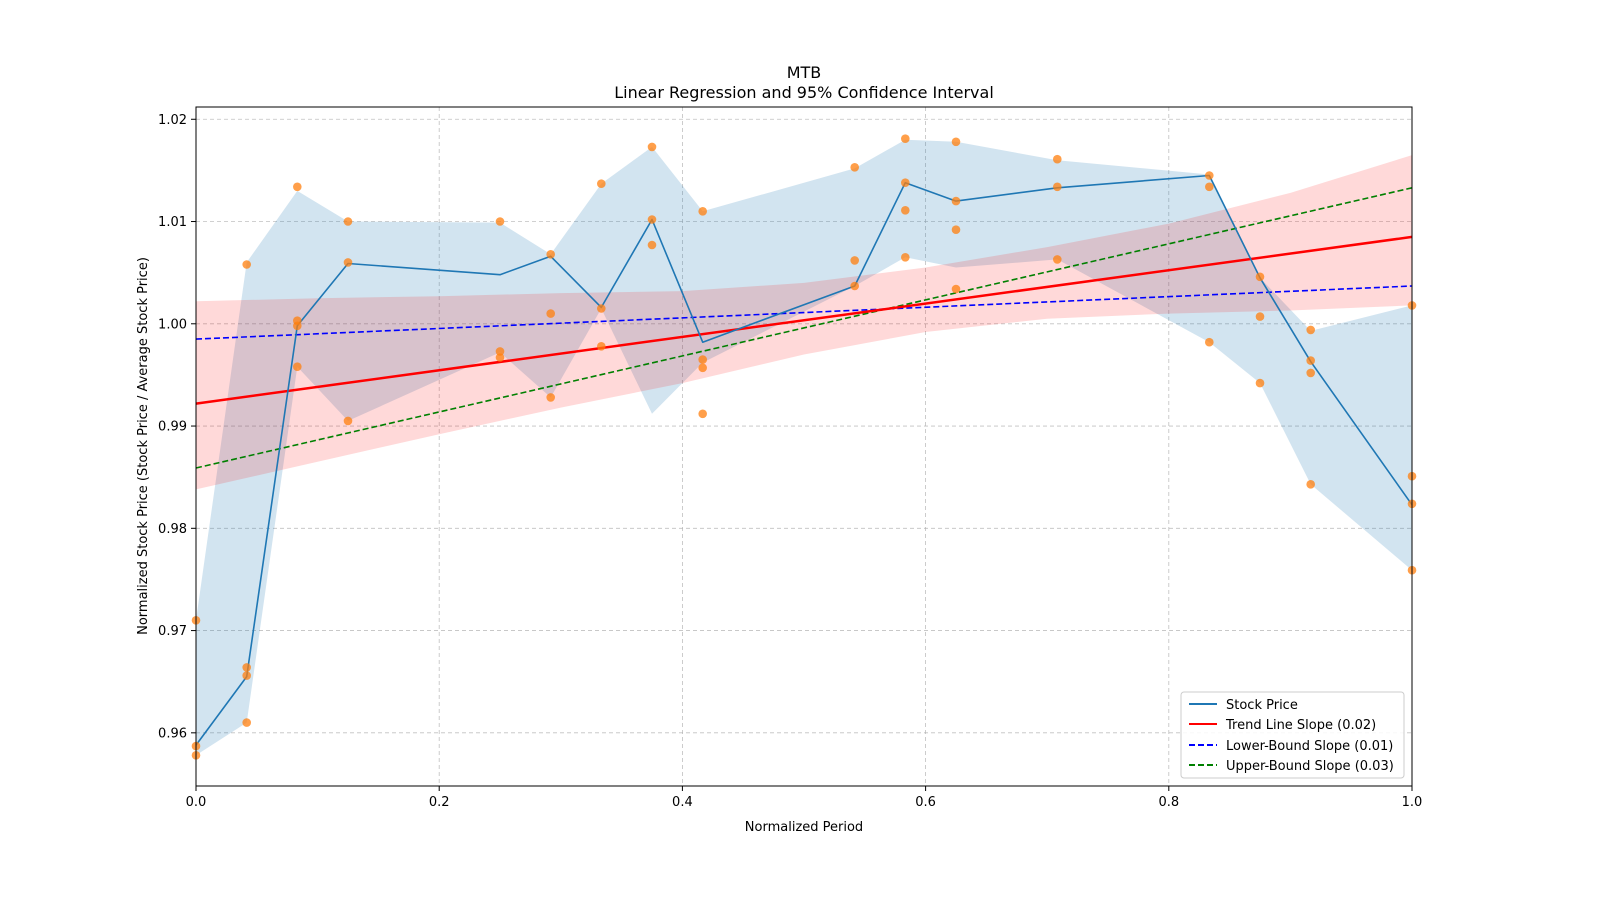 This screenshot has width=1600, height=900. What do you see at coordinates (804, 827) in the screenshot?
I see `x-axis-label: Normalized Period` at bounding box center [804, 827].